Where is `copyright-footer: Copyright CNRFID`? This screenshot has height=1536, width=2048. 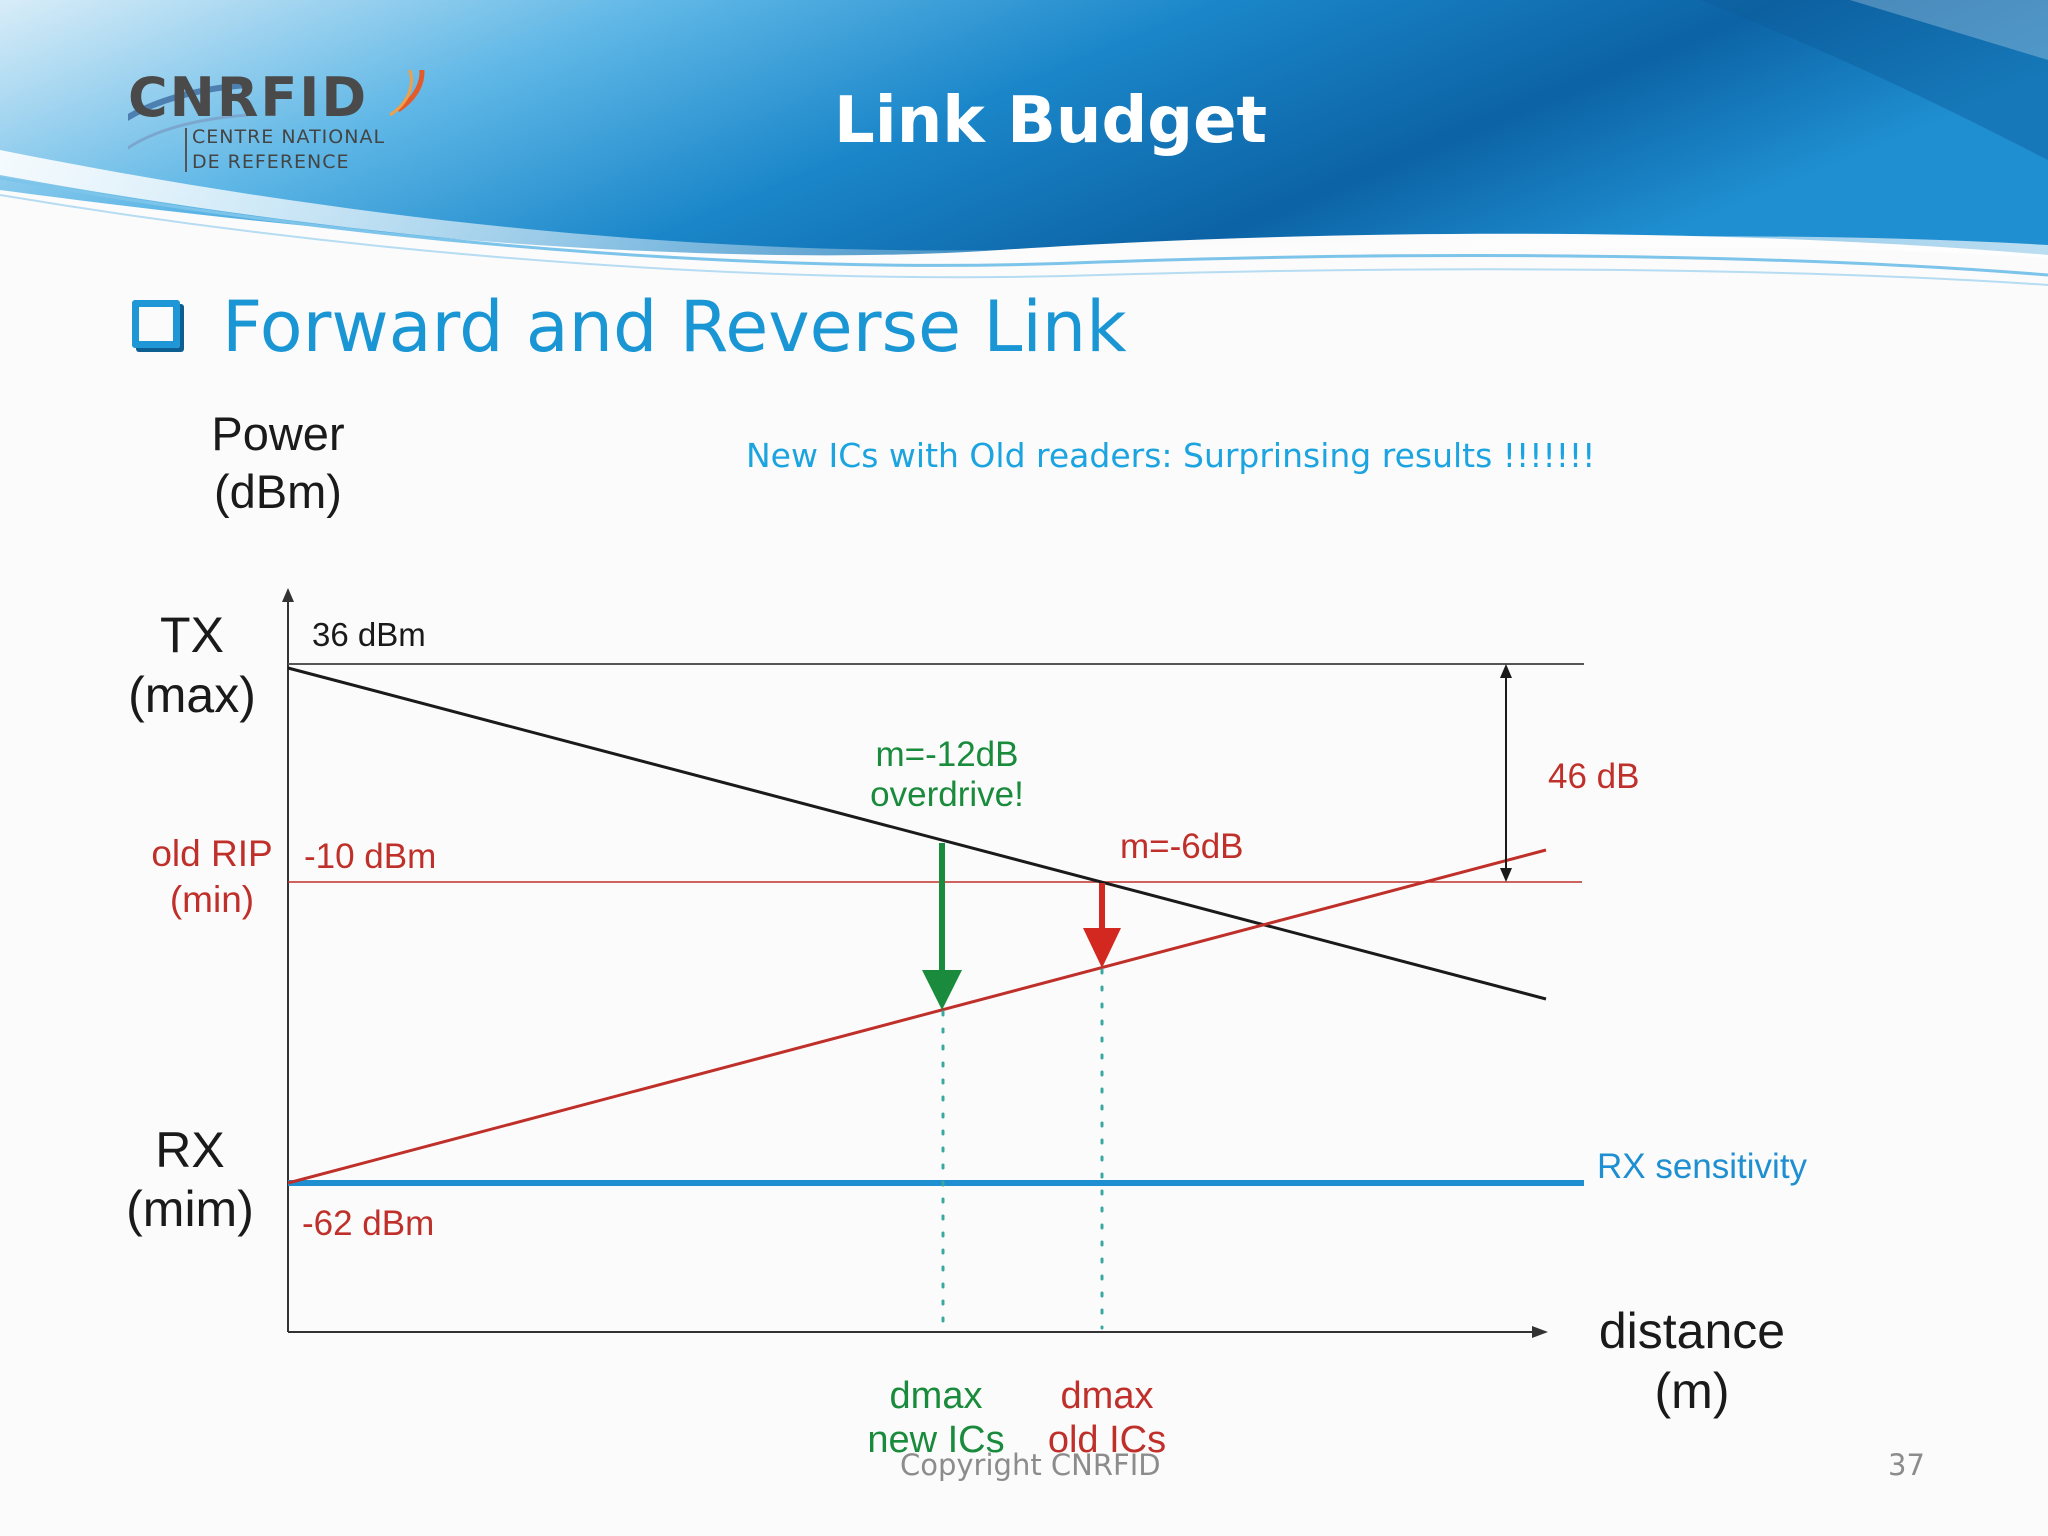
copyright-footer: Copyright CNRFID is located at coordinates (1030, 1465).